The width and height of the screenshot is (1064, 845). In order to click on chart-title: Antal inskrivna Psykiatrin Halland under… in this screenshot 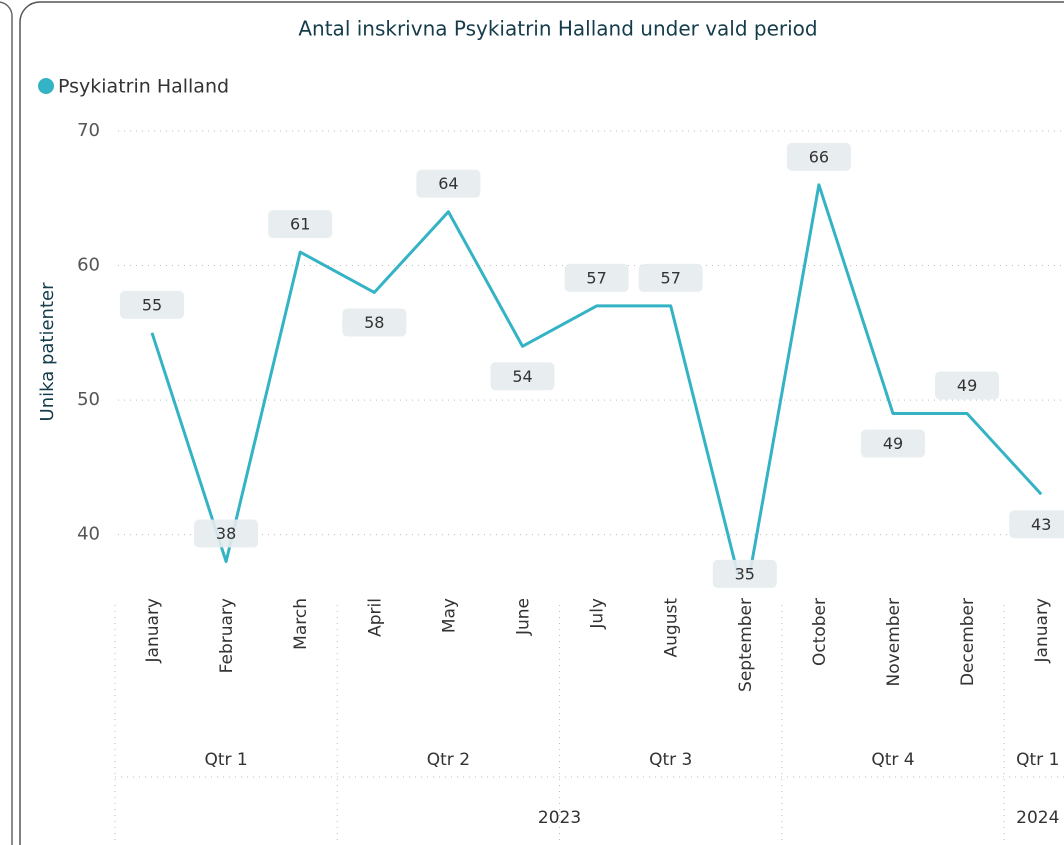, I will do `click(557, 29)`.